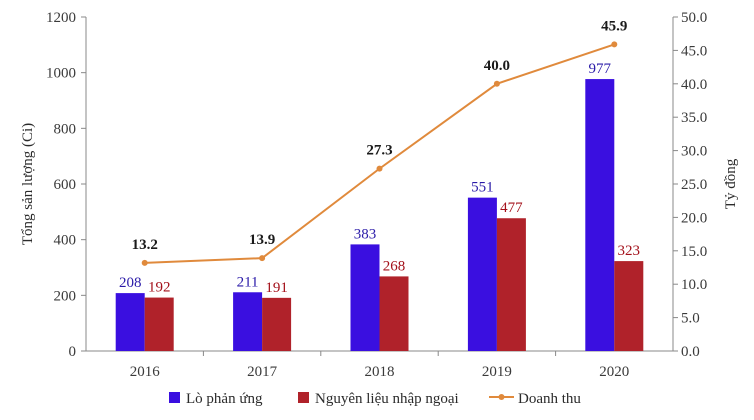  I want to click on y2-tick-label: 35.0, so click(694, 118).